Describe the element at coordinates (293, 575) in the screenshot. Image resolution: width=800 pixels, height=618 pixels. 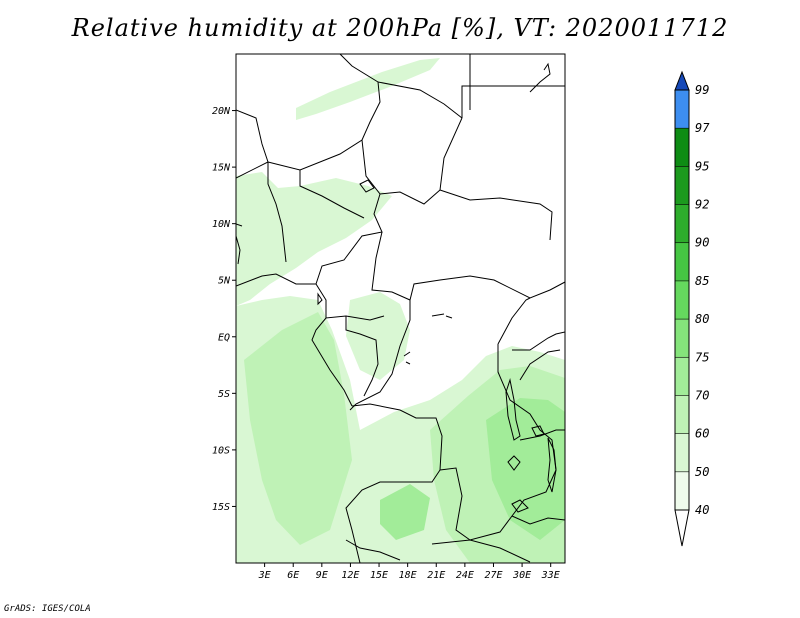
I see `lon-tick-label: 6E` at that location.